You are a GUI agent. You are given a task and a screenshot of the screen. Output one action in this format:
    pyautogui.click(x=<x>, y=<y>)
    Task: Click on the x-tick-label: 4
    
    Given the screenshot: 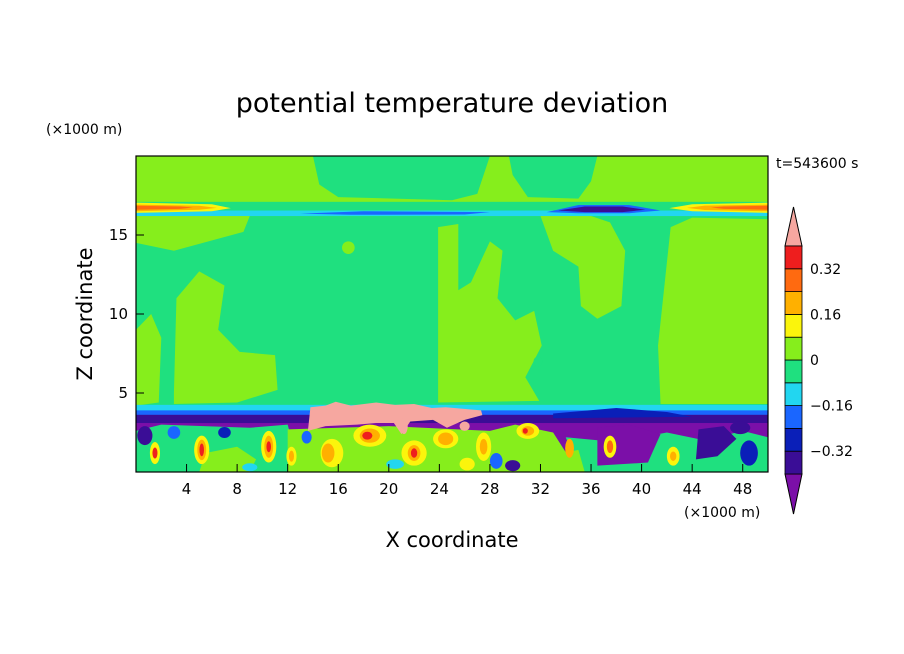 What is the action you would take?
    pyautogui.click(x=187, y=489)
    